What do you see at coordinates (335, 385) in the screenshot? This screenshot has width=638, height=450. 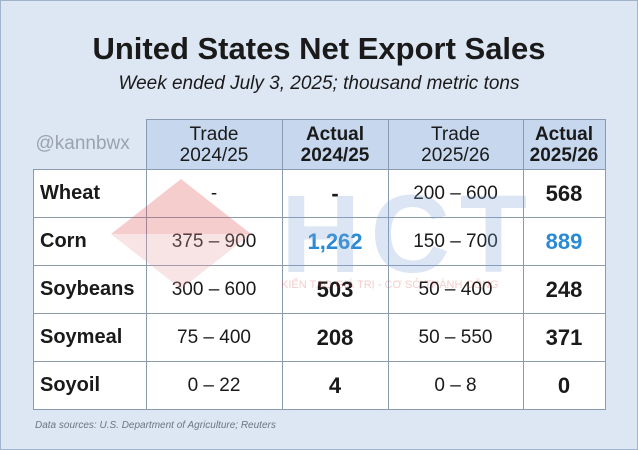 I see `cell: 4` at bounding box center [335, 385].